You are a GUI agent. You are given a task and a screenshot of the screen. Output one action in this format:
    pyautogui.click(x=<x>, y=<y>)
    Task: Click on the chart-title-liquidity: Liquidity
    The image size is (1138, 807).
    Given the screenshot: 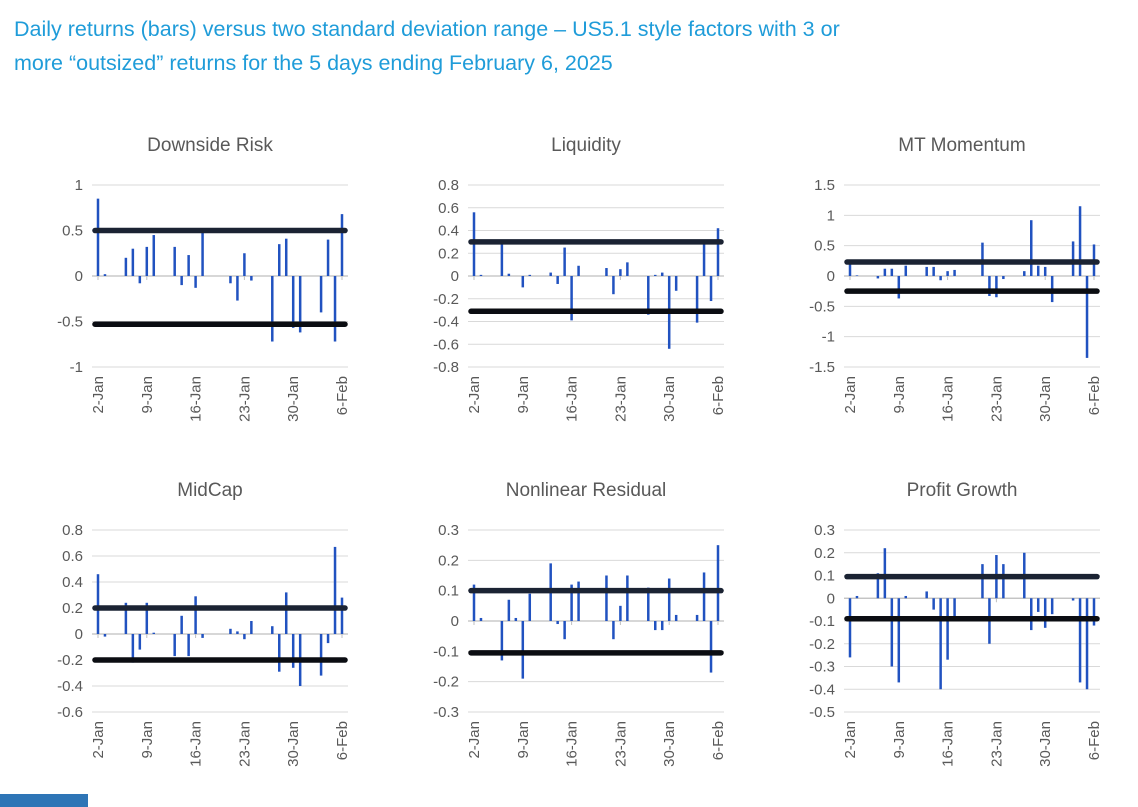 What is the action you would take?
    pyautogui.click(x=586, y=145)
    